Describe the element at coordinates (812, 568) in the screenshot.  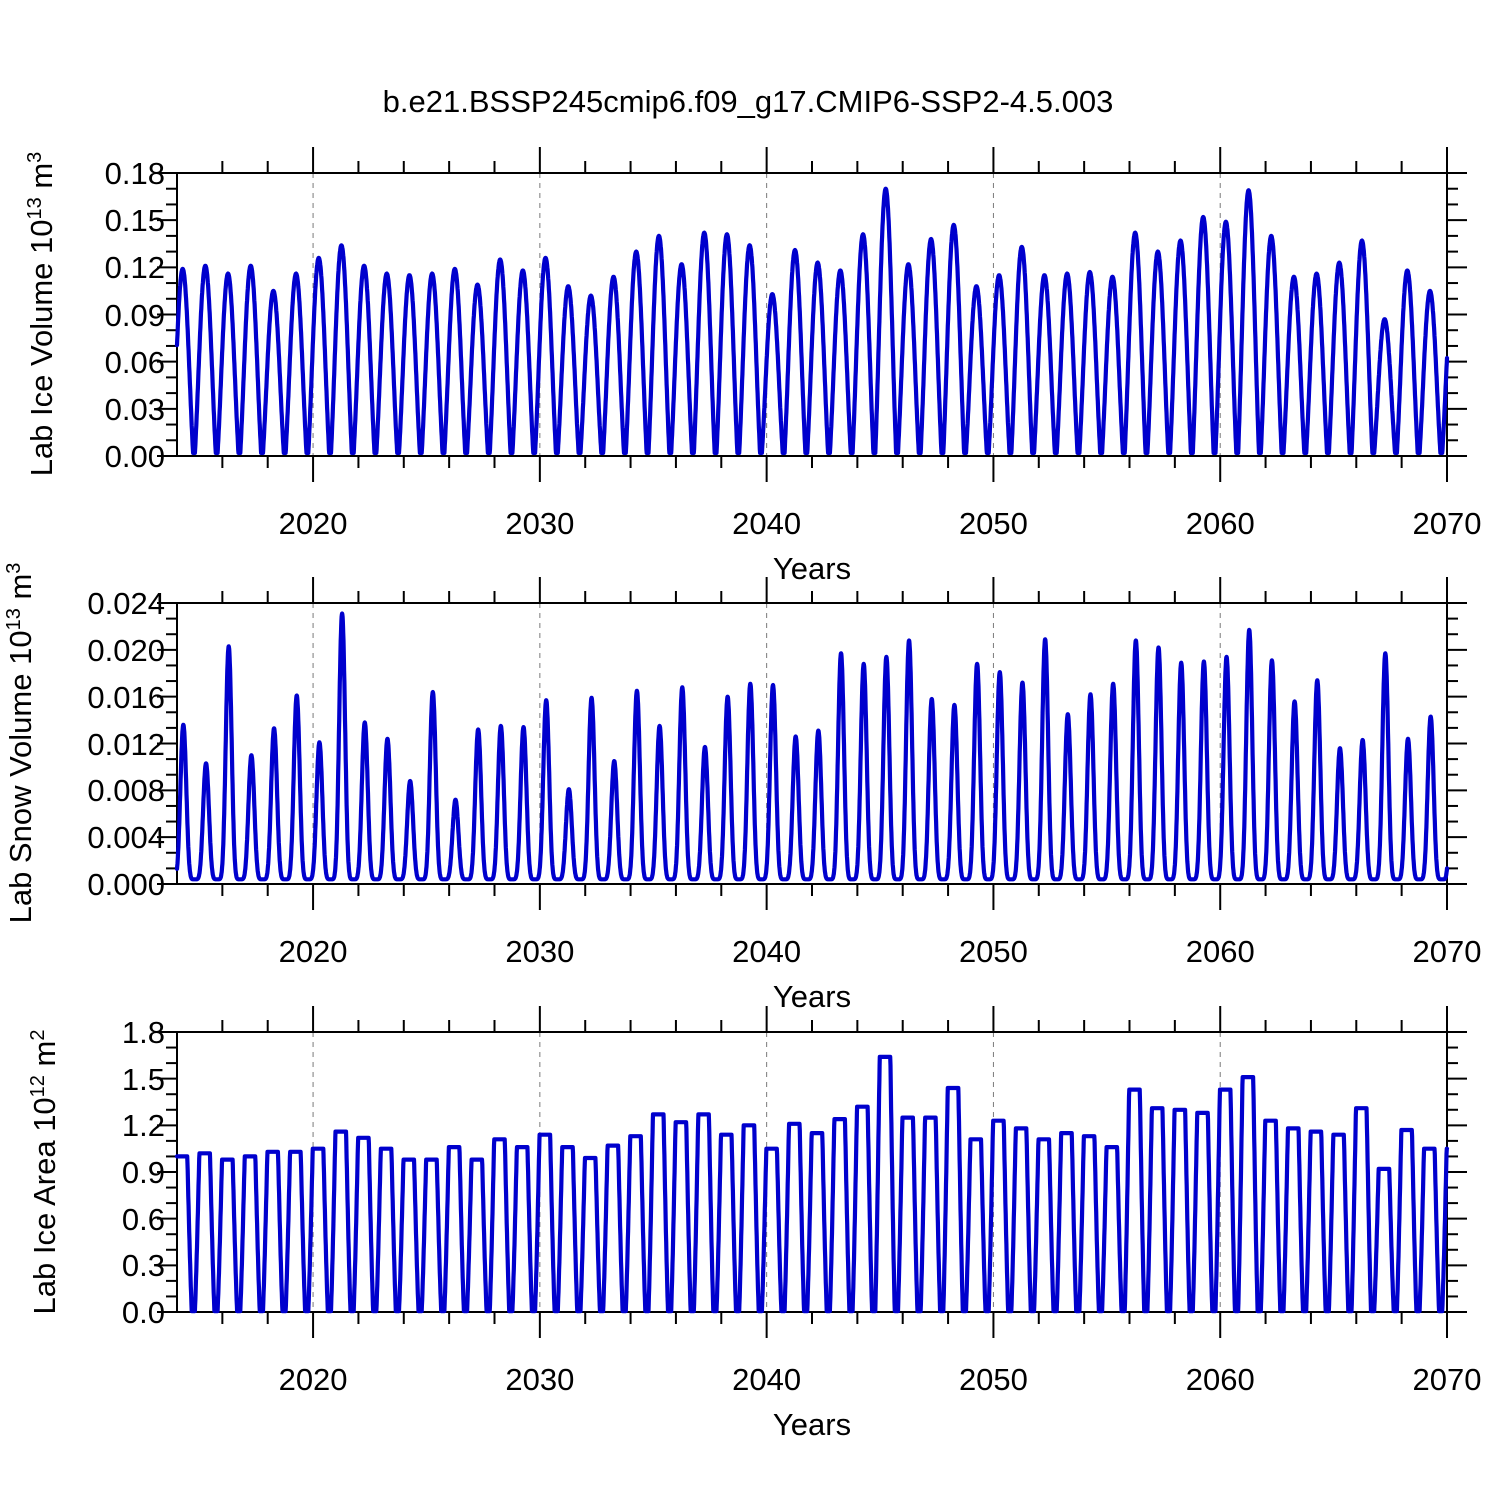
I see `x-axis-label-years-panel1: Years` at that location.